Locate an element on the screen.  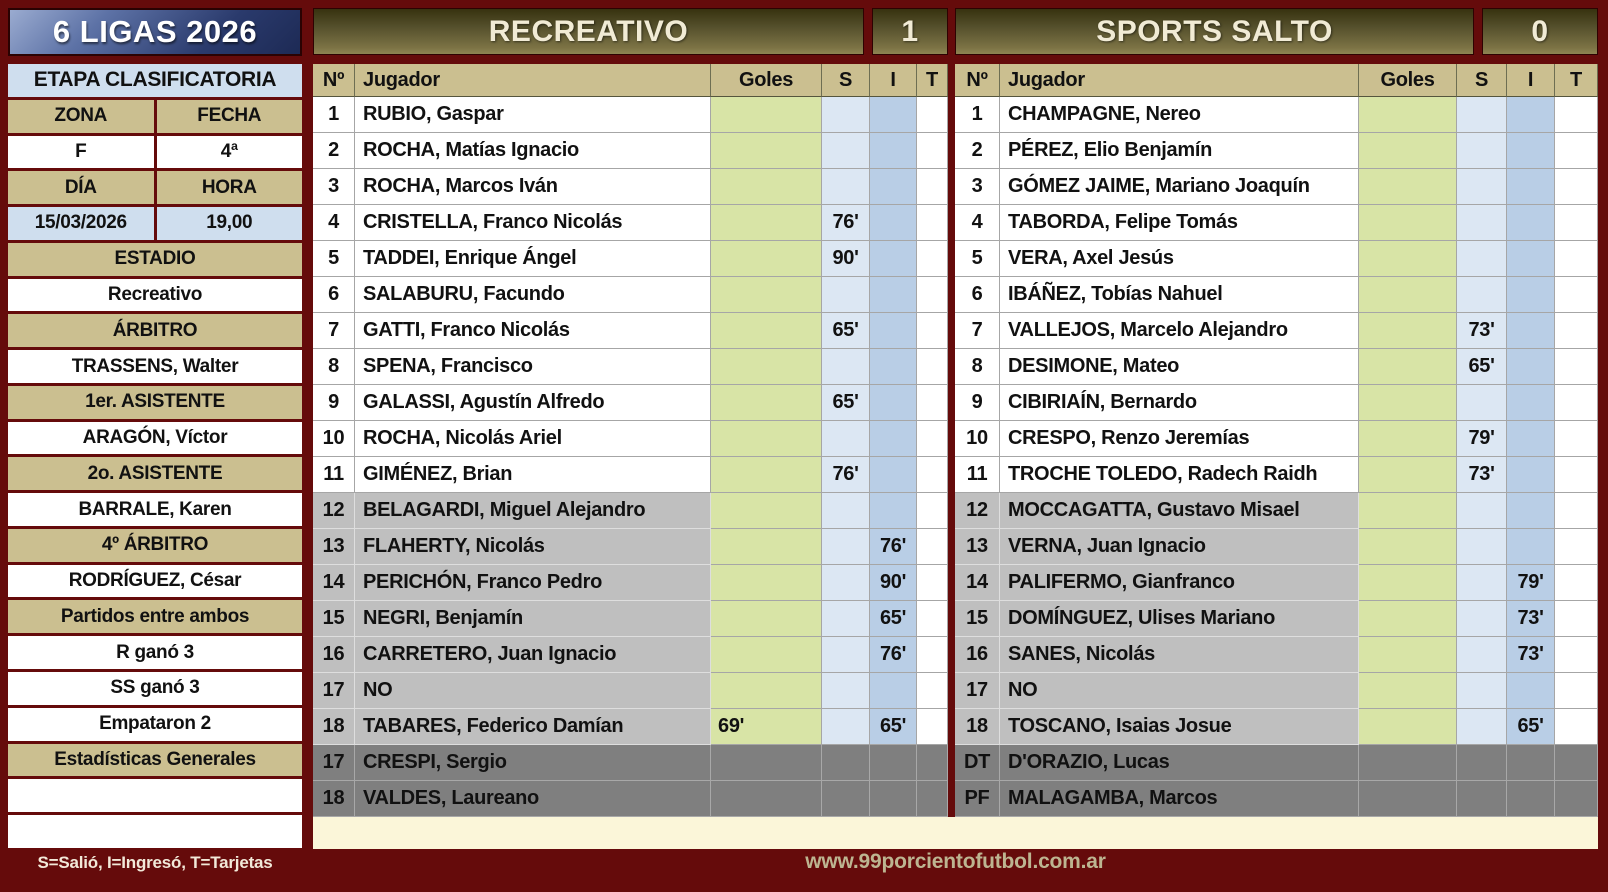
estadio-value: Recreativo is located at coordinates (155, 295).